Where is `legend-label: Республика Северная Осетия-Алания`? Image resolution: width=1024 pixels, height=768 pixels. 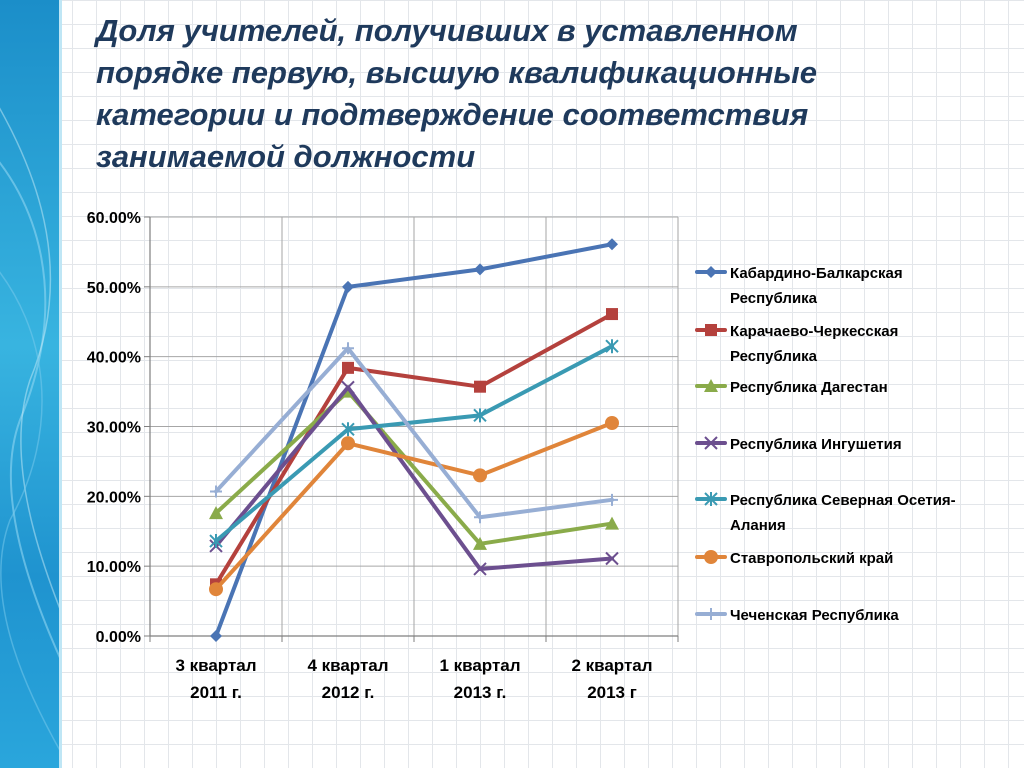
legend-label: Республика Северная Осетия-Алания is located at coordinates (843, 513).